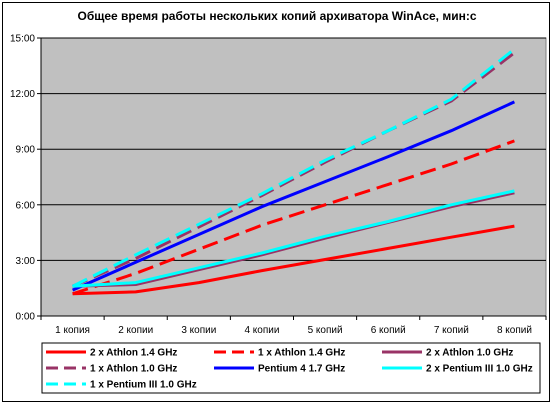  What do you see at coordinates (22, 39) in the screenshot?
I see `y-tick-label: 15:00` at bounding box center [22, 39].